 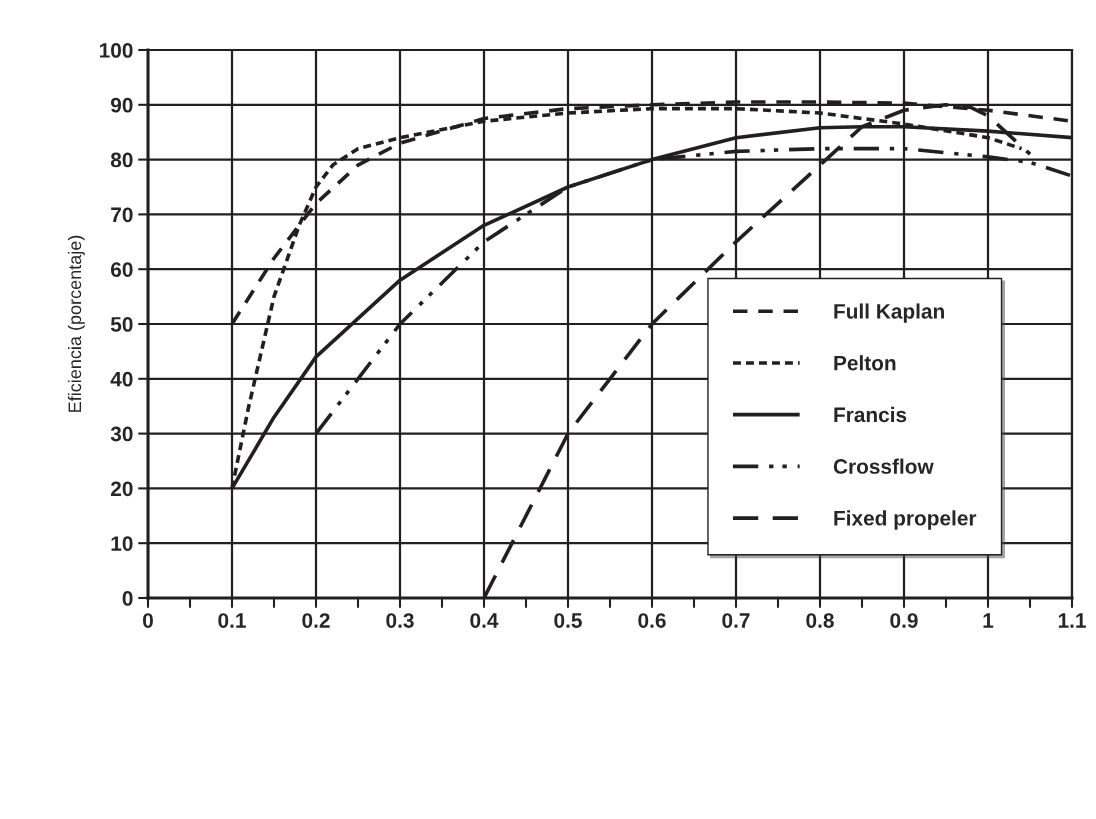 I want to click on y-tick-label: 0, so click(x=127, y=598).